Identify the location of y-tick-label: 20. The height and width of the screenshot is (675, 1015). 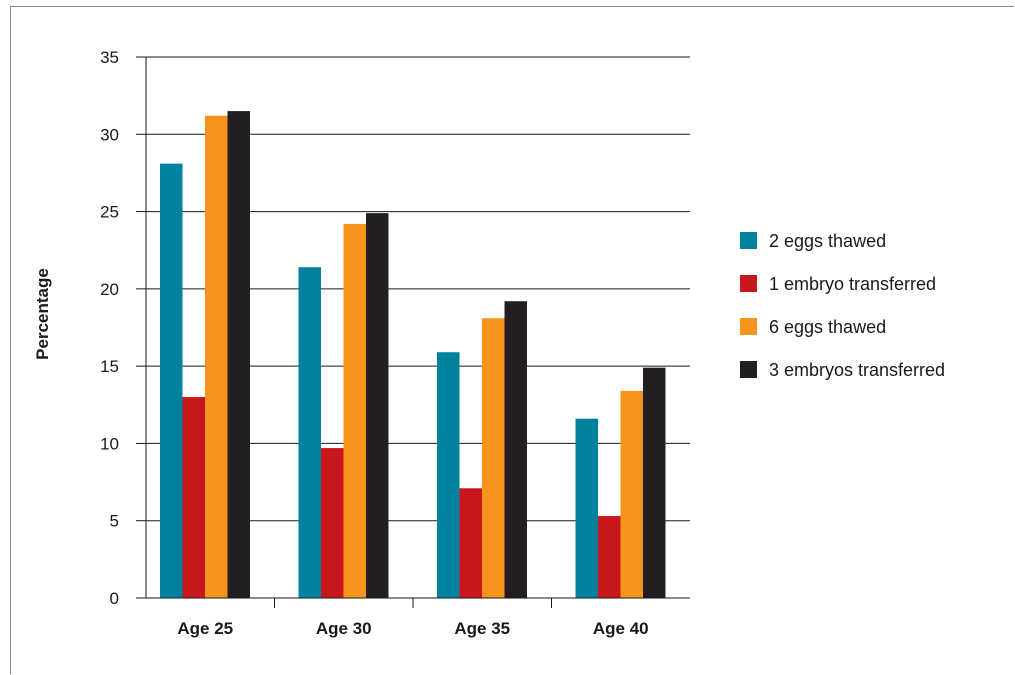
(109, 289).